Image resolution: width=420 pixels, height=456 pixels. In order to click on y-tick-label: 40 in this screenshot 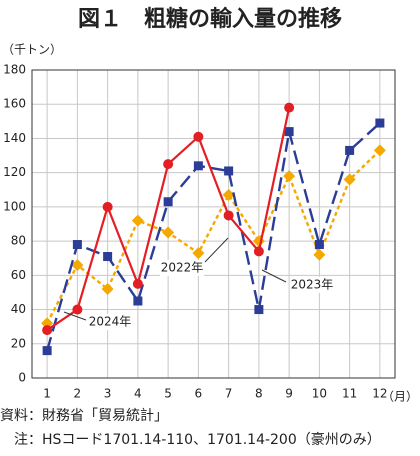, I will do `click(18, 309)`.